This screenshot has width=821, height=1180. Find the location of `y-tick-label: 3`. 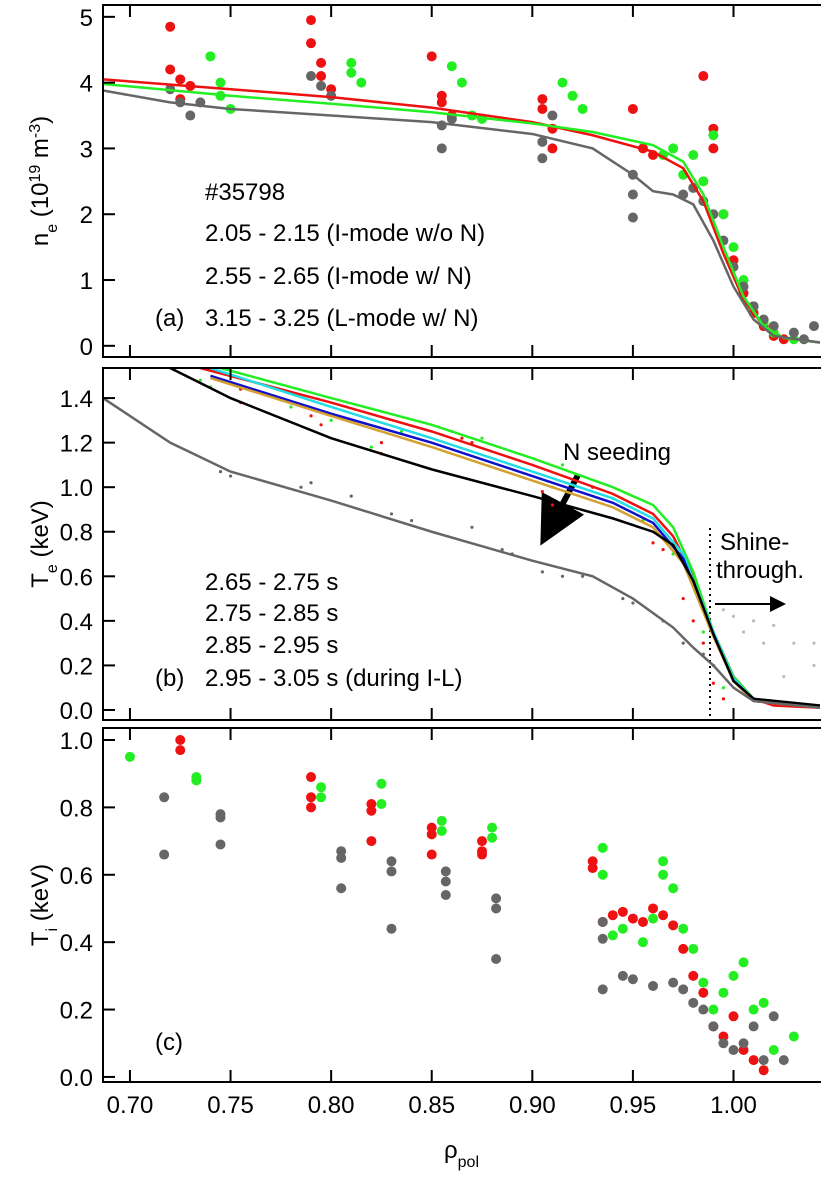

y-tick-label: 3 is located at coordinates (86, 149).